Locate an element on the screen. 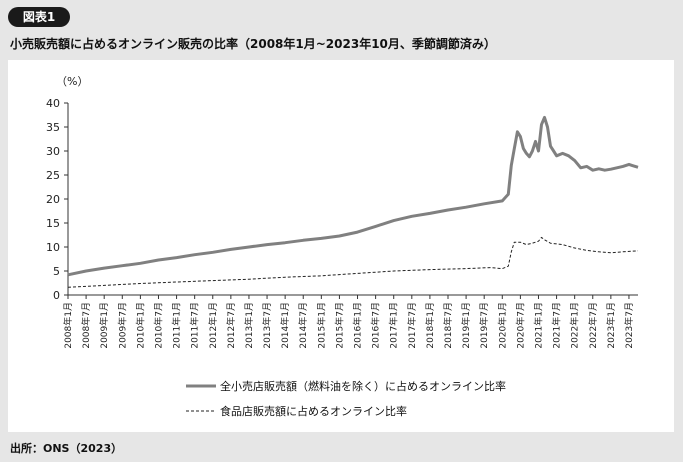 The height and width of the screenshot is (462, 683). x-tick-label: 2019年7月 is located at coordinates (484, 325).